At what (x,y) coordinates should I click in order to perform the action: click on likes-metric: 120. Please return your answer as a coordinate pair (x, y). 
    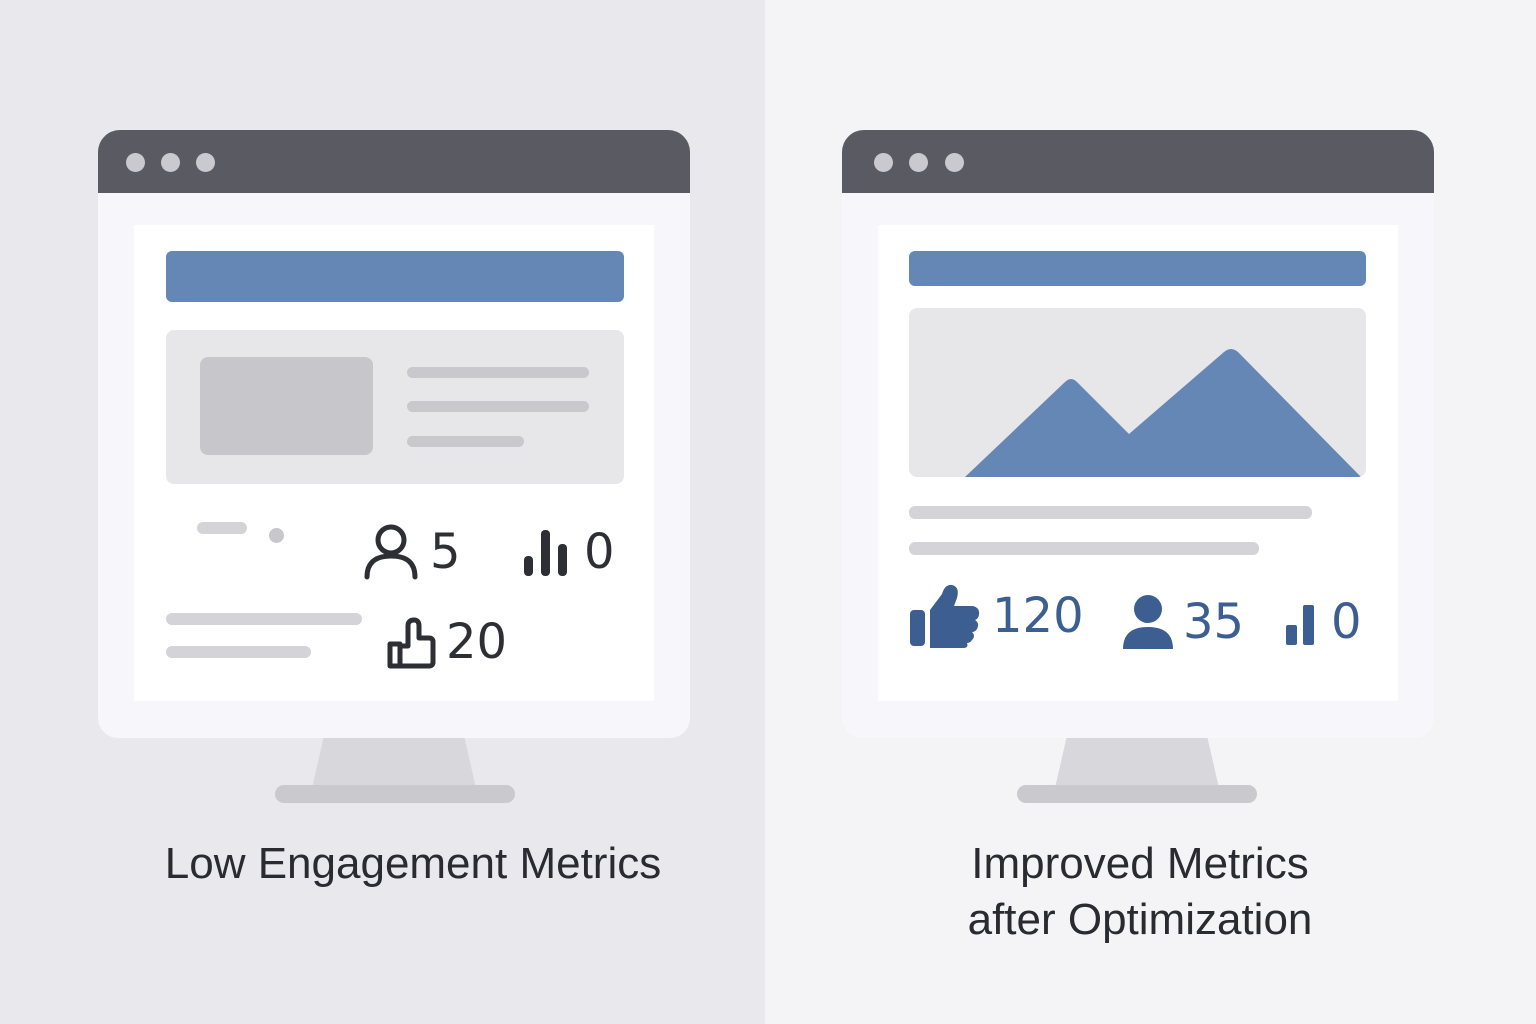
    Looking at the image, I should click on (996, 616).